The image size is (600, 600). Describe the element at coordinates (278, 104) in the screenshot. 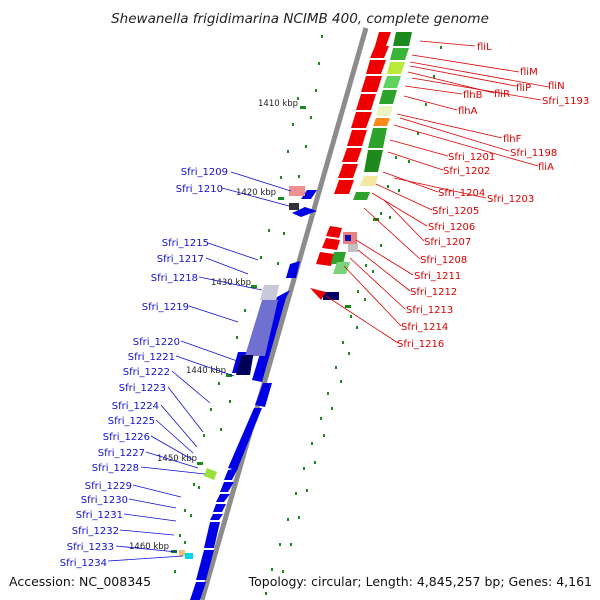

I see `ruler-label-1410: 1410 kbp` at that location.